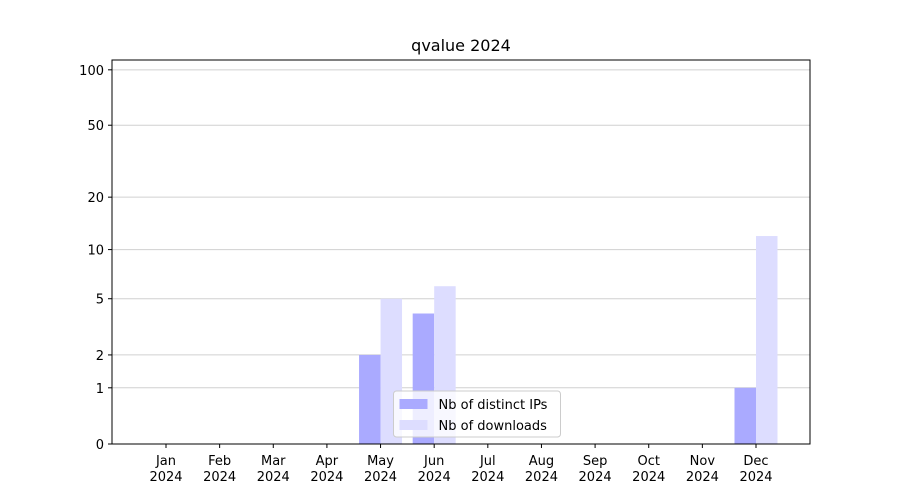 This screenshot has height=504, width=900. Describe the element at coordinates (493, 405) in the screenshot. I see `legend-label: Nb of distinct IPs` at that location.